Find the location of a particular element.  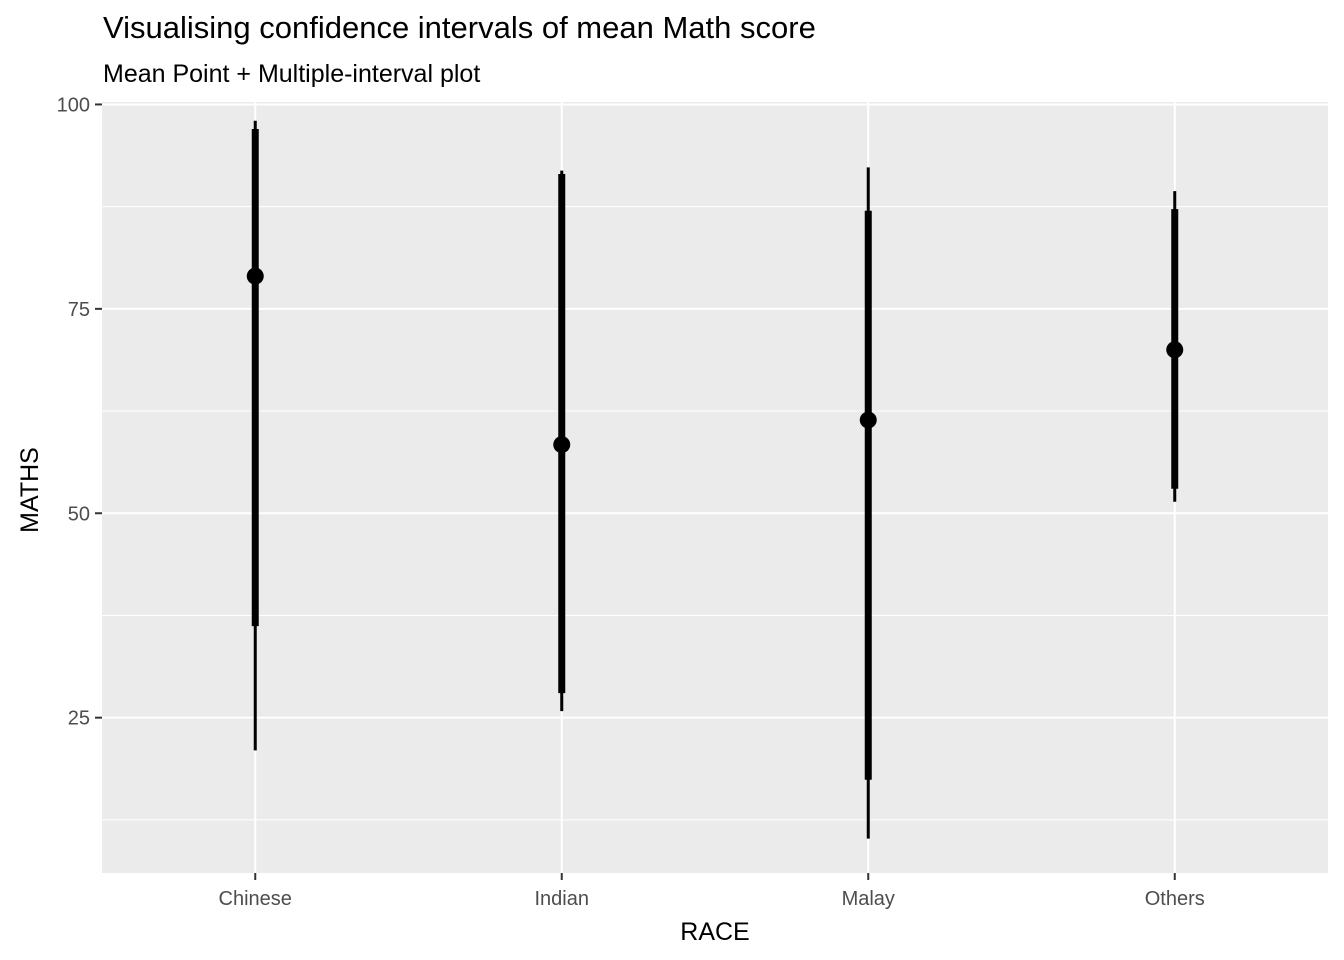

mean-point-others is located at coordinates (1175, 350).